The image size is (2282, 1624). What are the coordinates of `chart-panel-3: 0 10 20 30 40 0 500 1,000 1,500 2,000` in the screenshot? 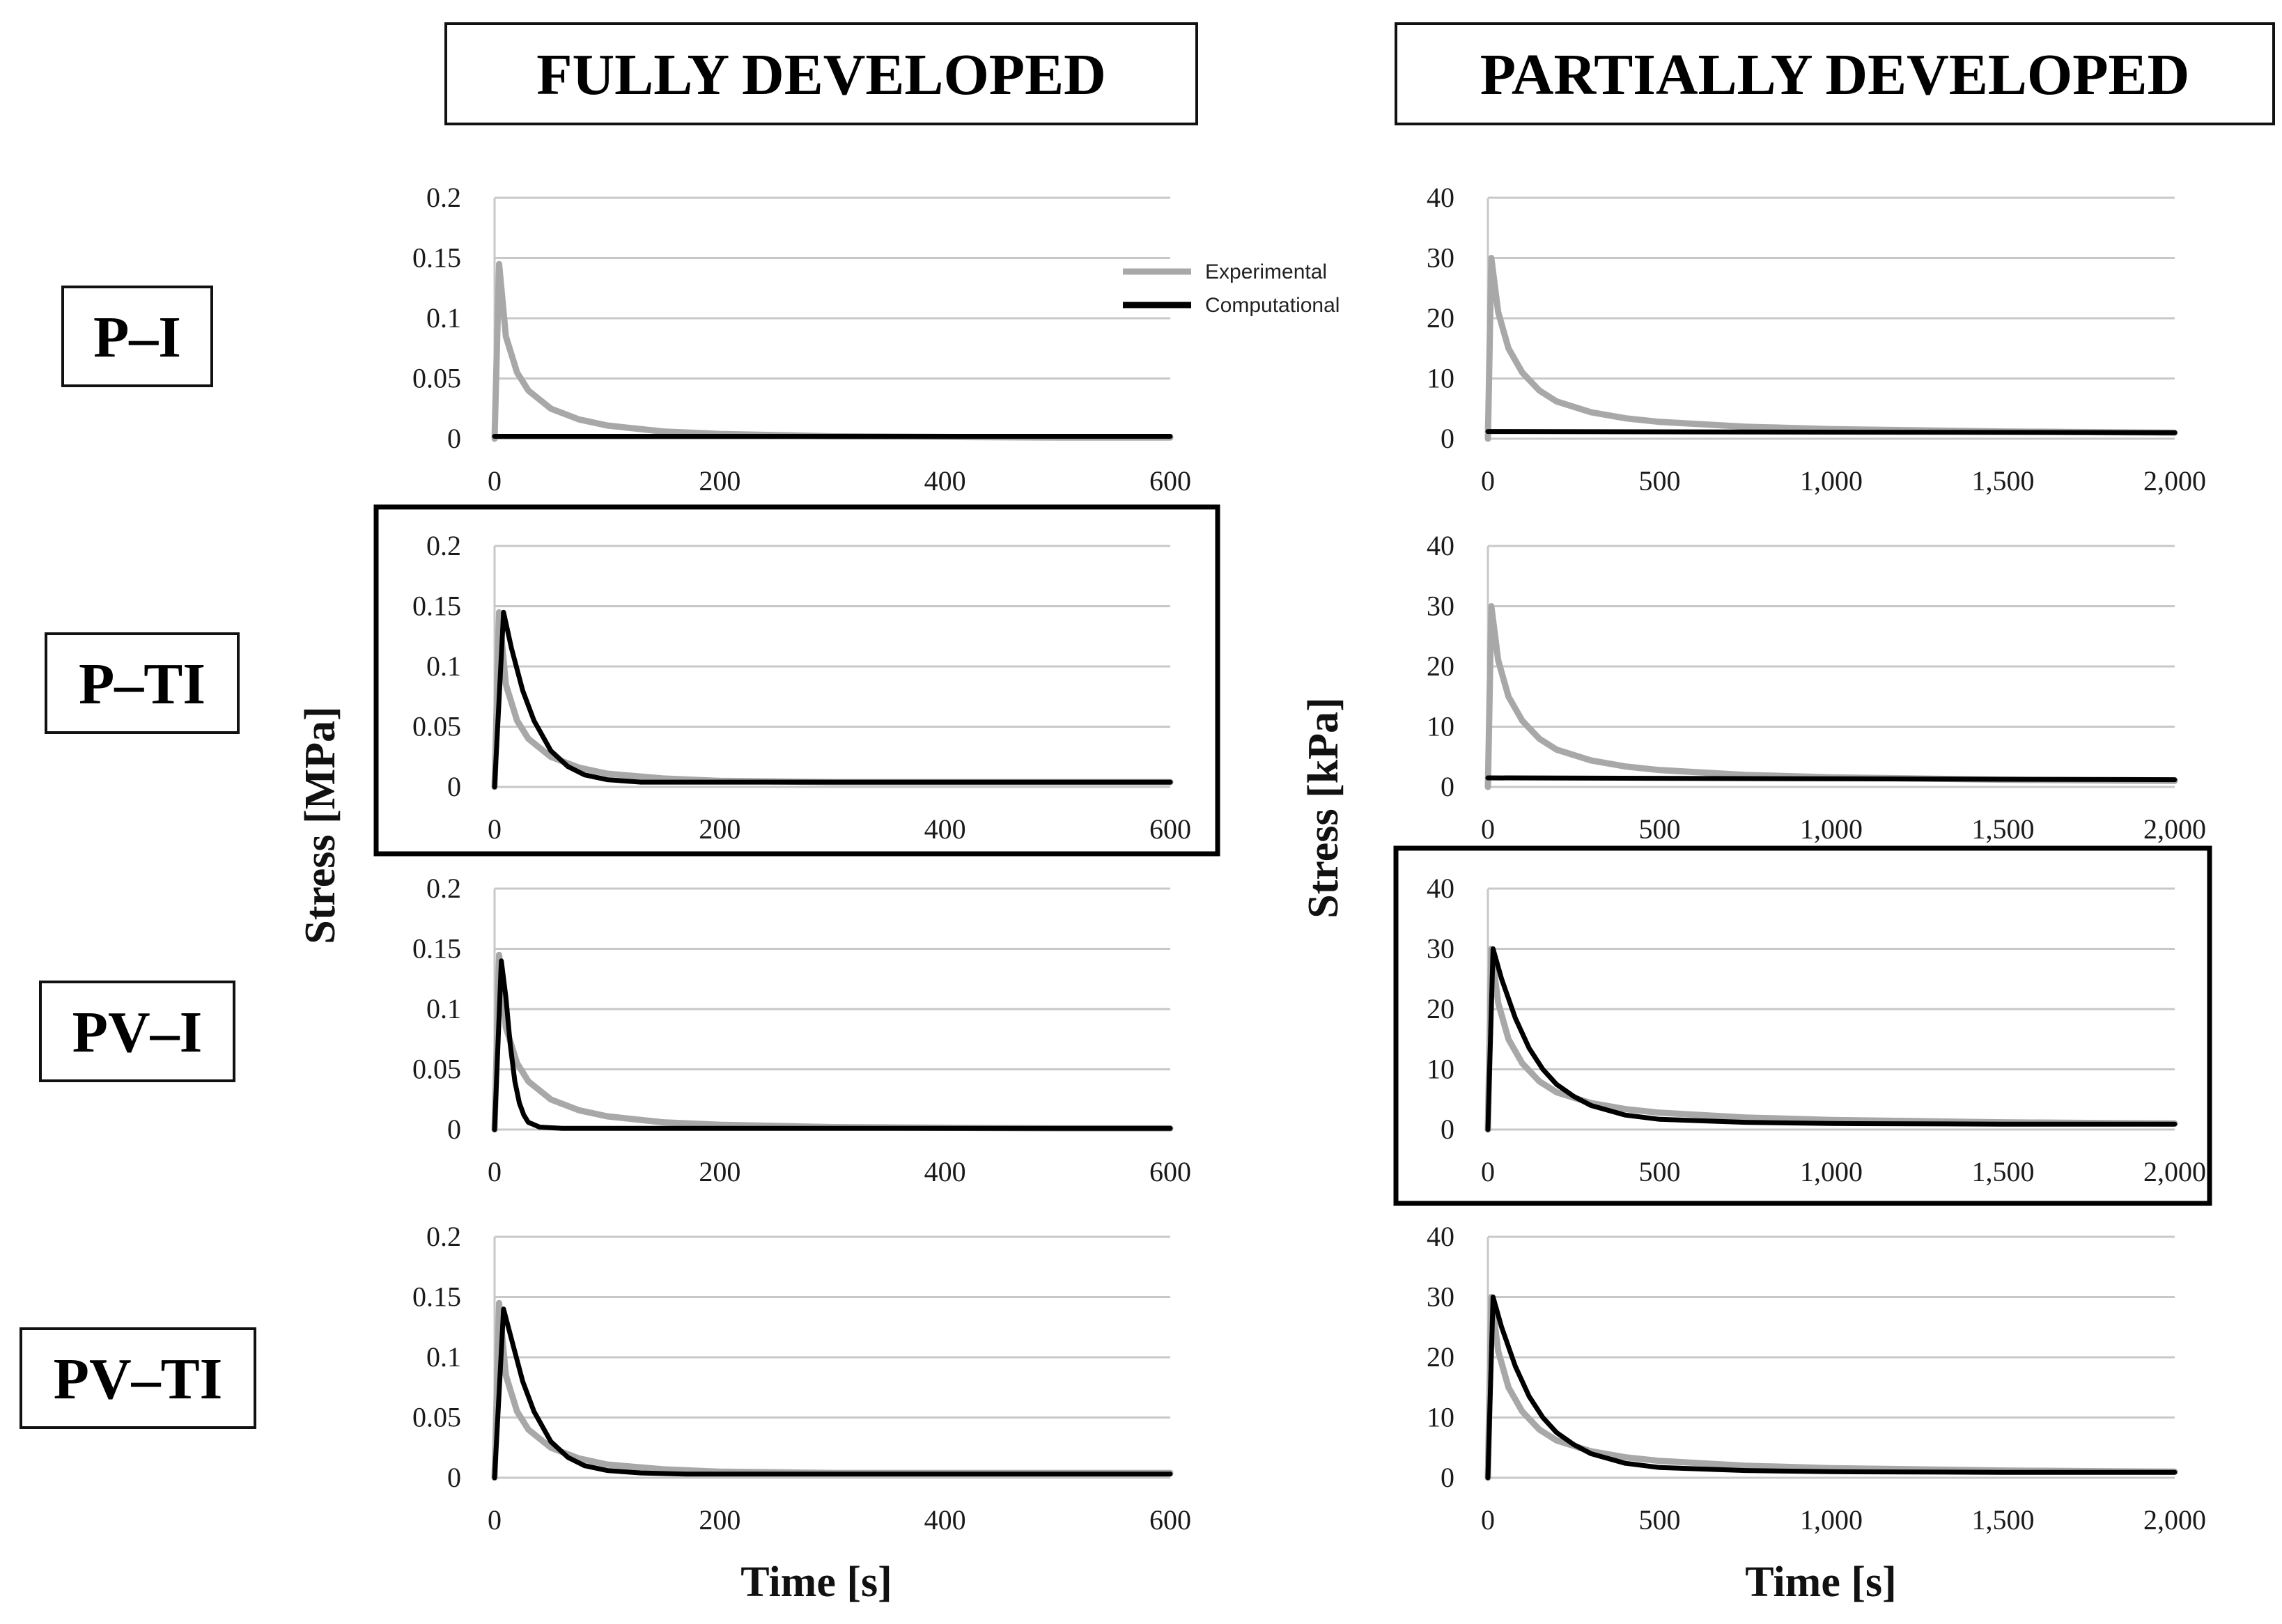 It's located at (1816, 687).